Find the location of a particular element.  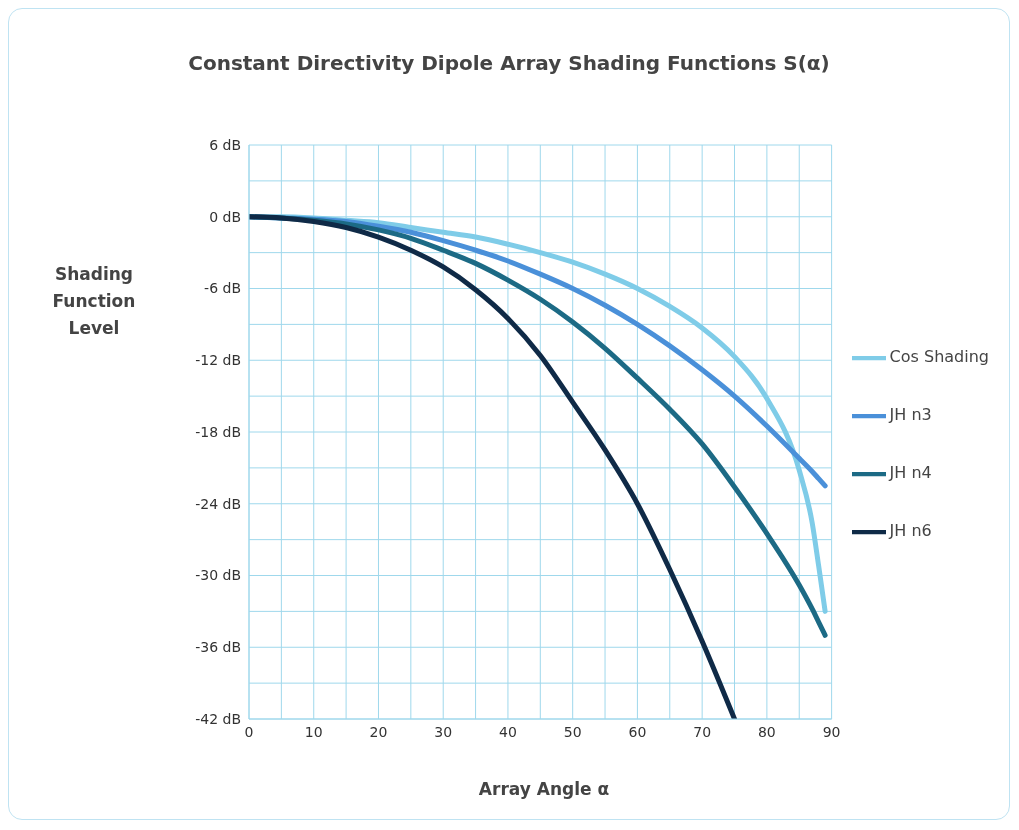

x-tick-label: 30 is located at coordinates (443, 731).